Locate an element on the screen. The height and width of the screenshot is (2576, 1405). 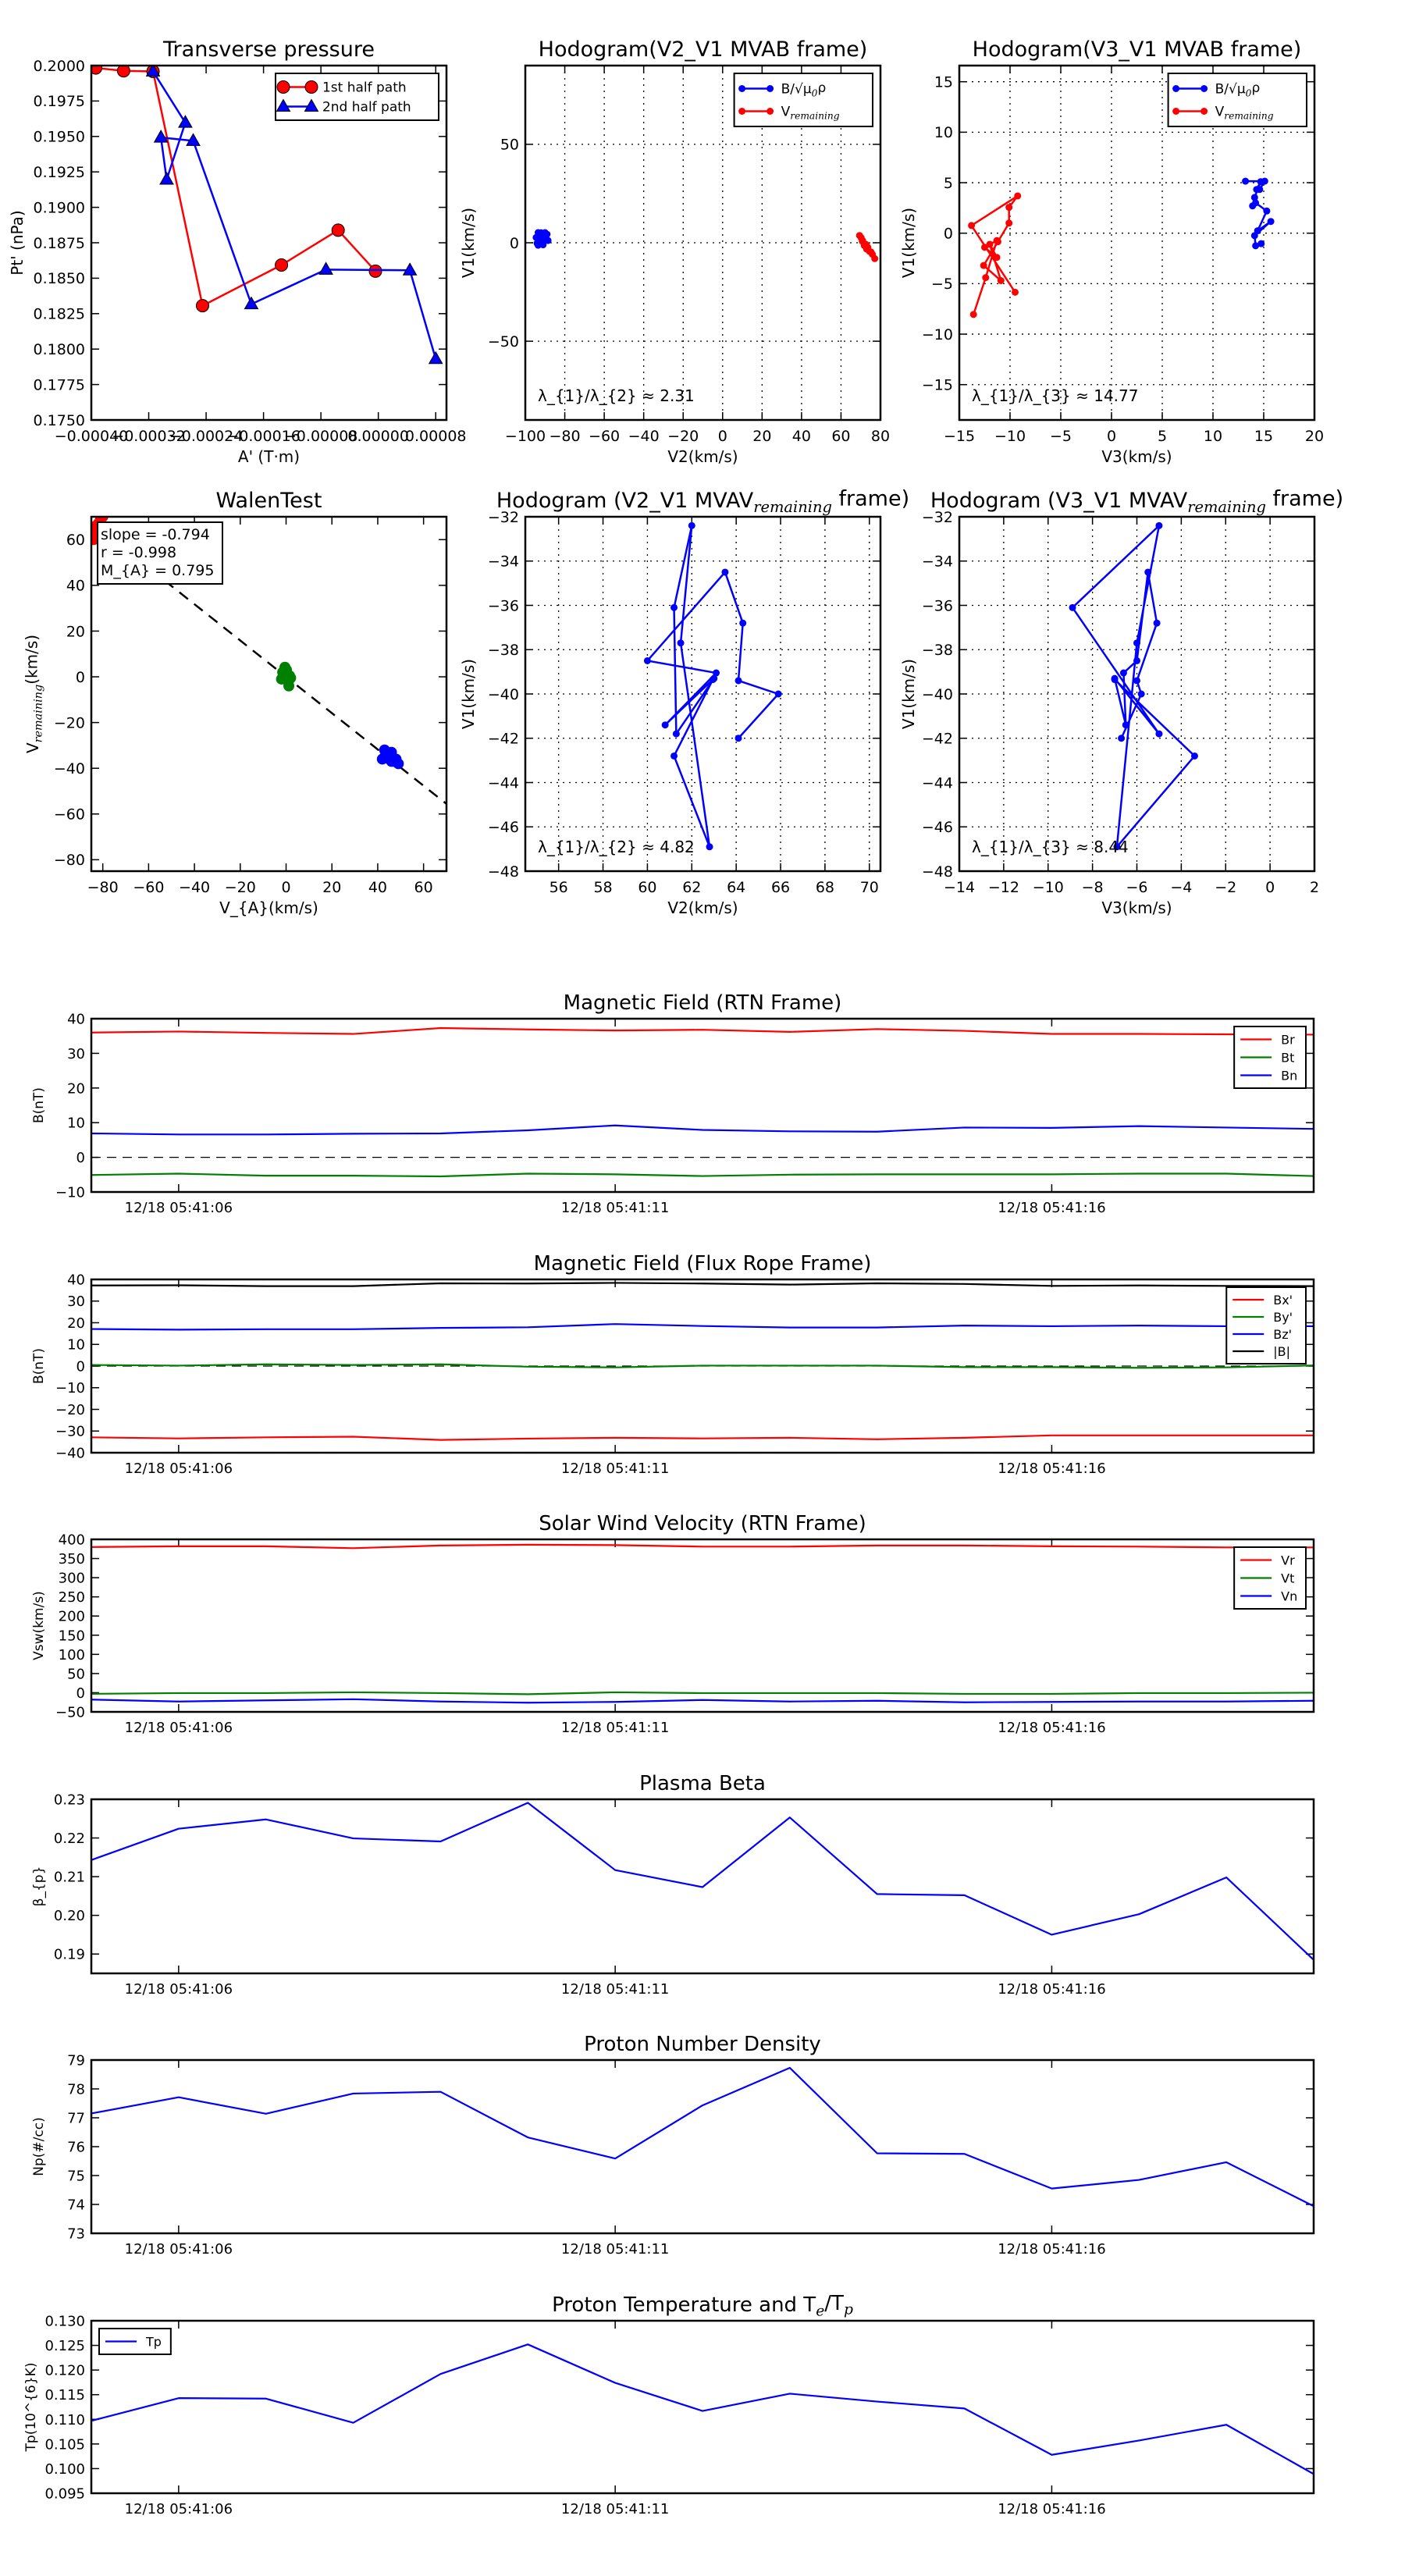
y-tick-label: 10 is located at coordinates (944, 132).